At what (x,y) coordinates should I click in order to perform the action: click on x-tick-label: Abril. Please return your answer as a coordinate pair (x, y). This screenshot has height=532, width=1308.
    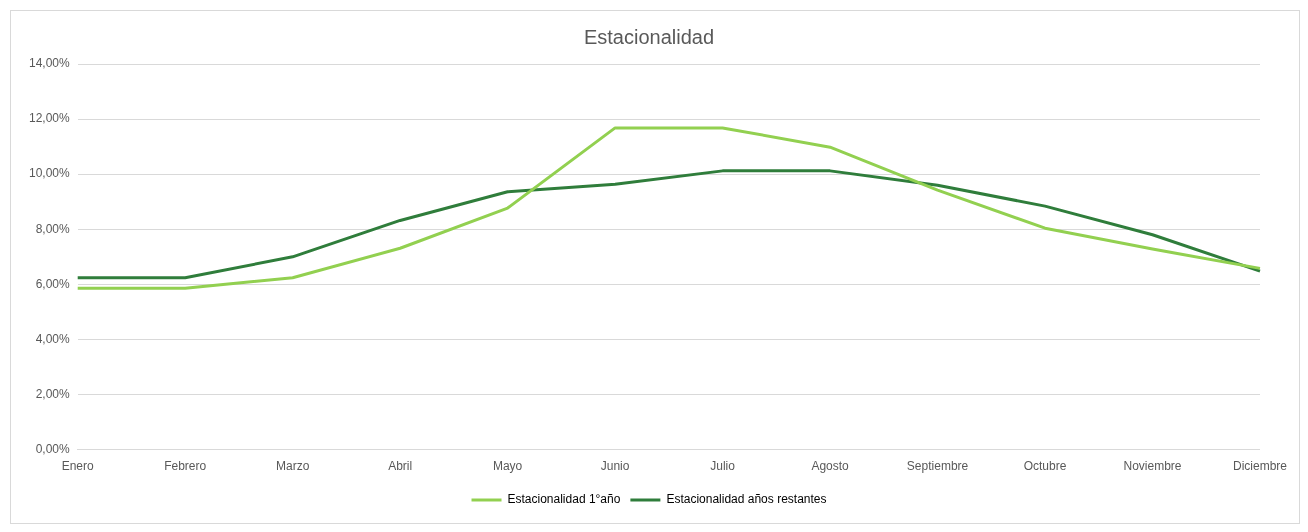
    Looking at the image, I should click on (400, 466).